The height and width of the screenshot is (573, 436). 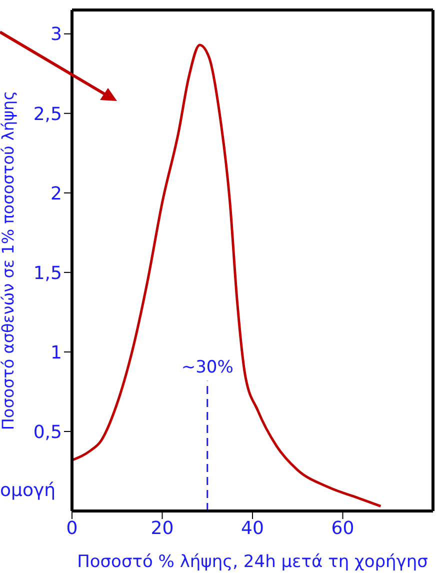 What do you see at coordinates (162, 528) in the screenshot?
I see `x-tick-label: 20` at bounding box center [162, 528].